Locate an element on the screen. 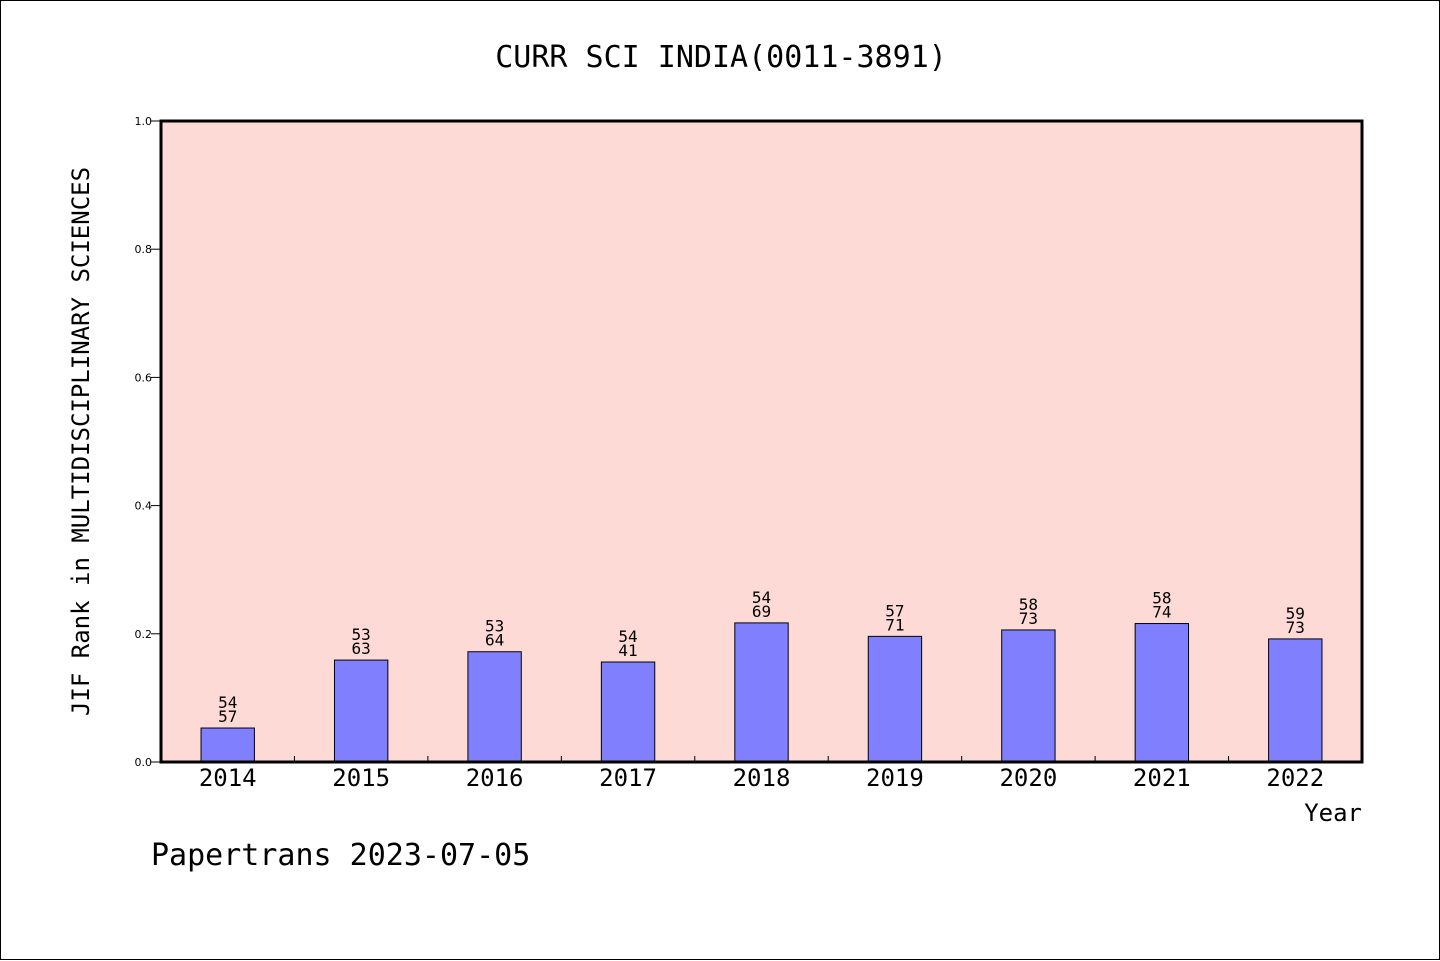  bar-2016 is located at coordinates (494, 707).